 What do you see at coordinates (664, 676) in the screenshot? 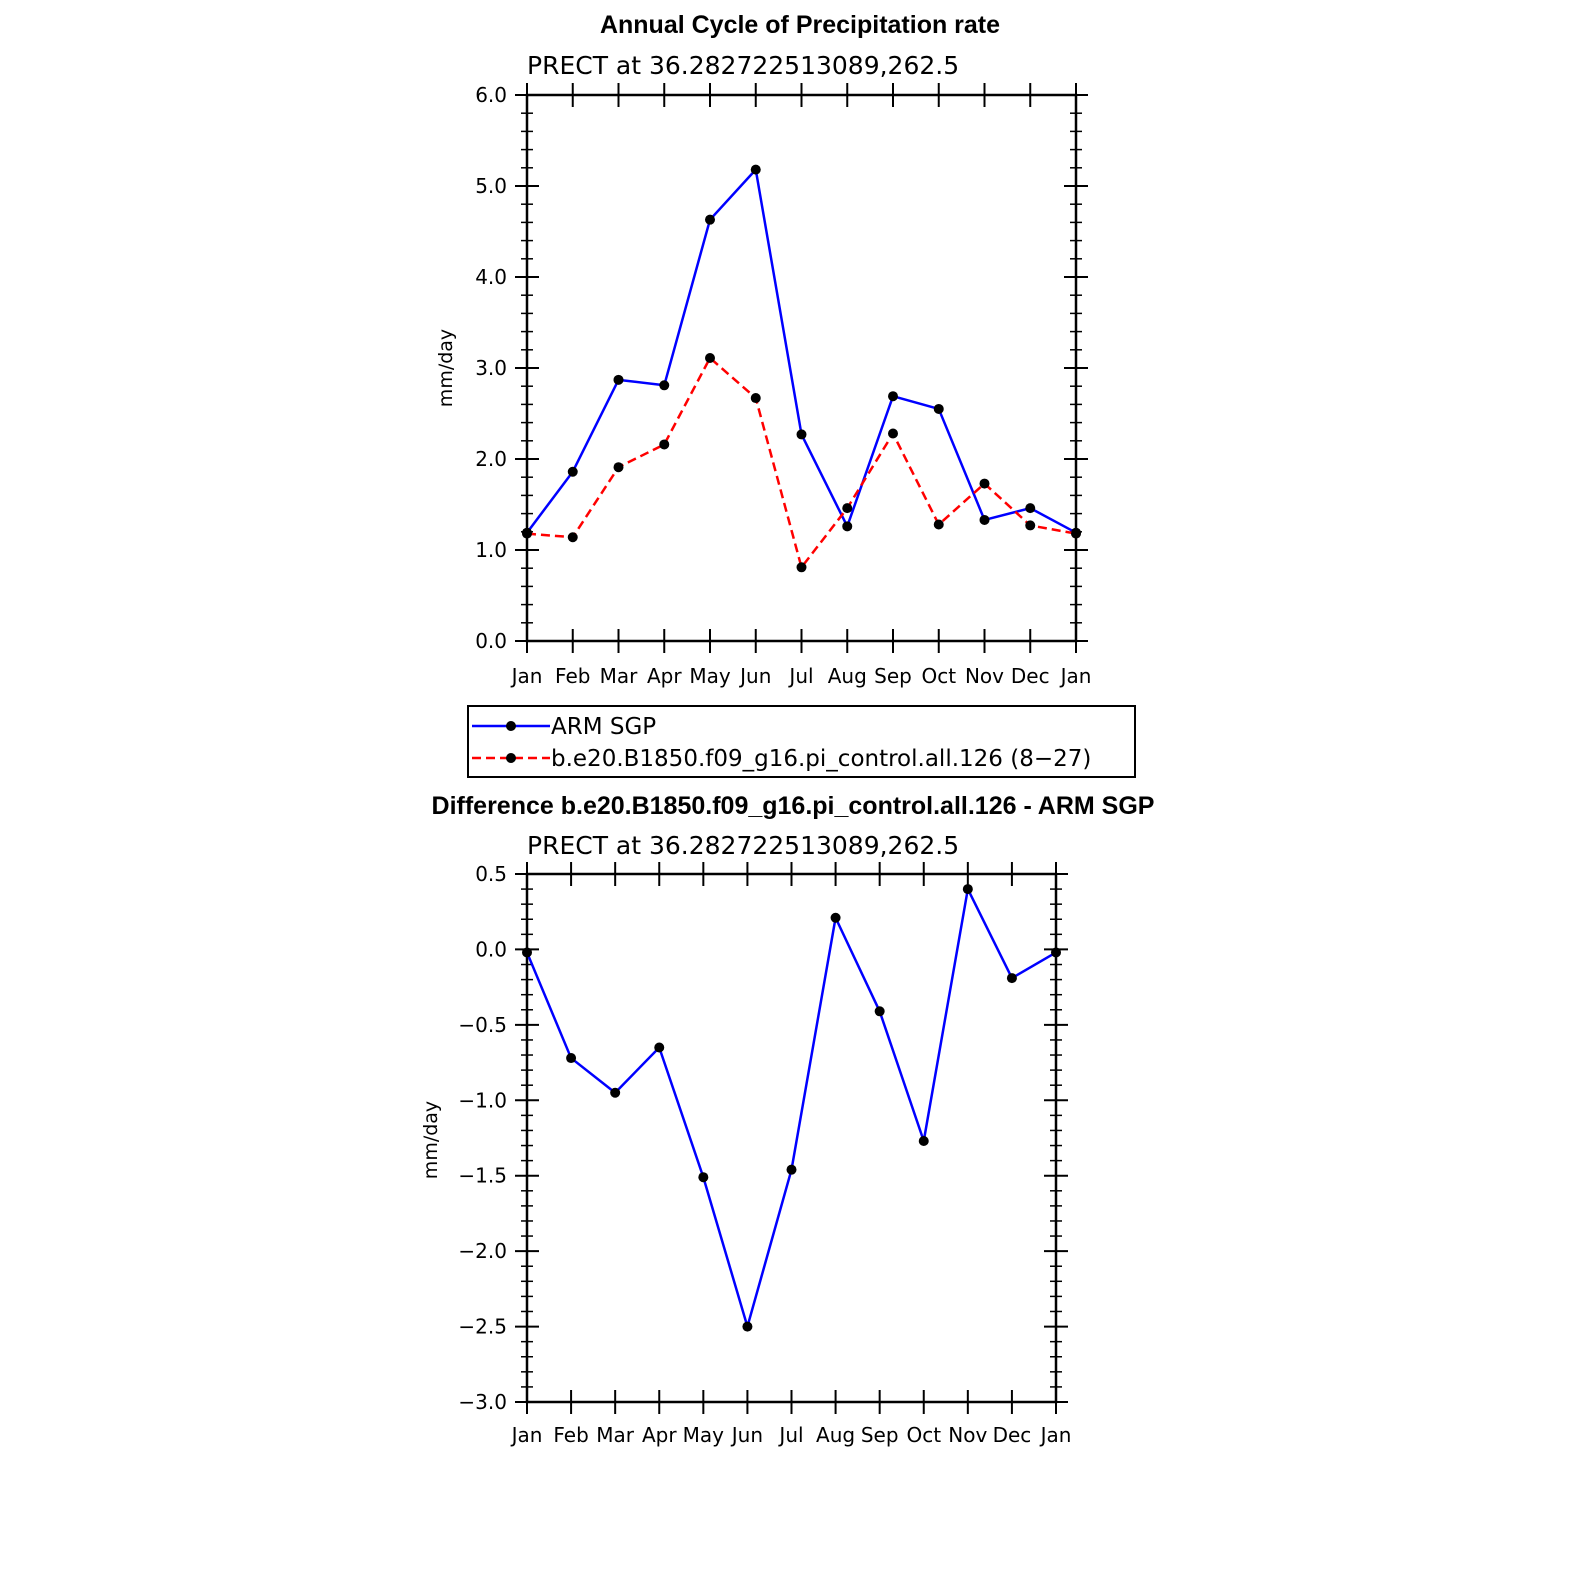
I see `chart1-xtick-label-apr: Apr` at bounding box center [664, 676].